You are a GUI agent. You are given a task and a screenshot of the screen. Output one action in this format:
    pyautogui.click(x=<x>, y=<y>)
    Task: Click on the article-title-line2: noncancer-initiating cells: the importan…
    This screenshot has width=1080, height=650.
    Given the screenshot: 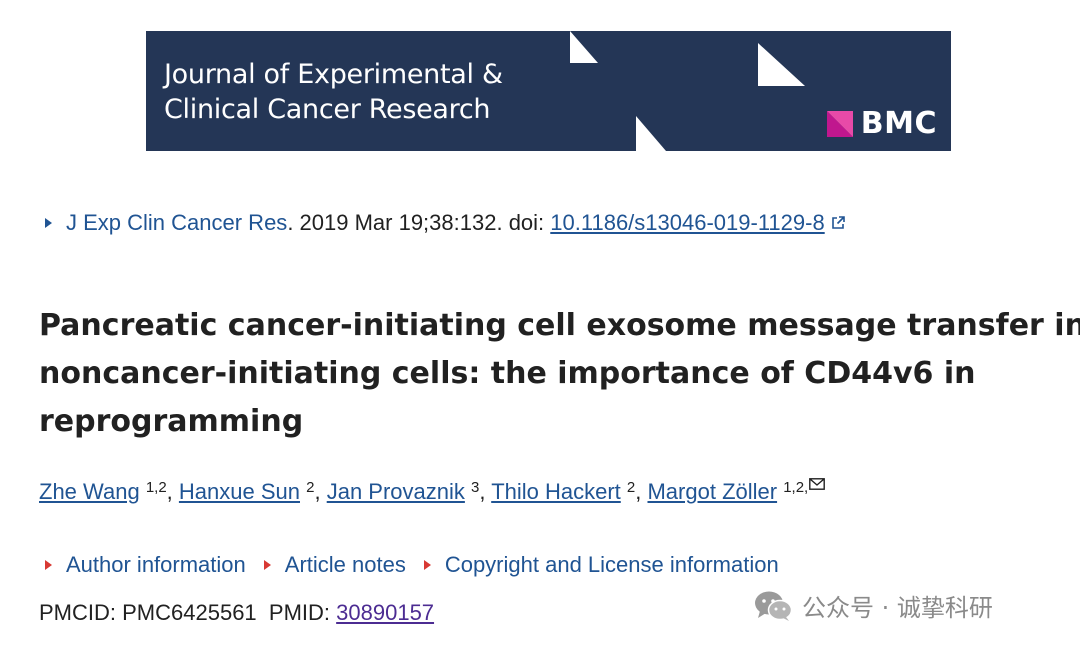 What is the action you would take?
    pyautogui.click(x=507, y=373)
    